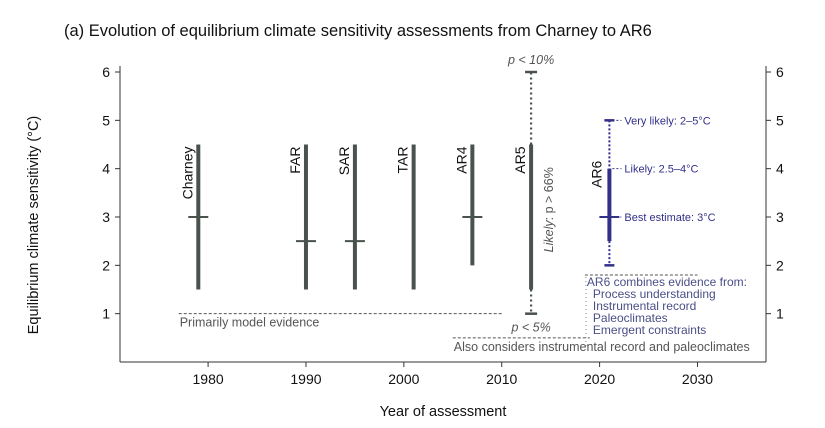 Image resolution: width=825 pixels, height=428 pixels. Describe the element at coordinates (34, 225) in the screenshot. I see `y-axis-title: Equilibrium climate sensitivity (°C)` at that location.